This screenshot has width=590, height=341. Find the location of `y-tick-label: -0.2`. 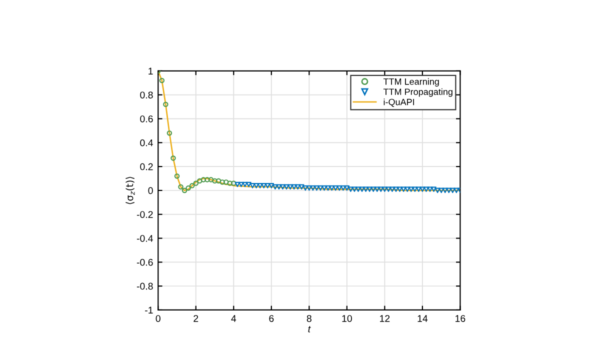

y-tick-label: -0.2 is located at coordinates (144, 214).